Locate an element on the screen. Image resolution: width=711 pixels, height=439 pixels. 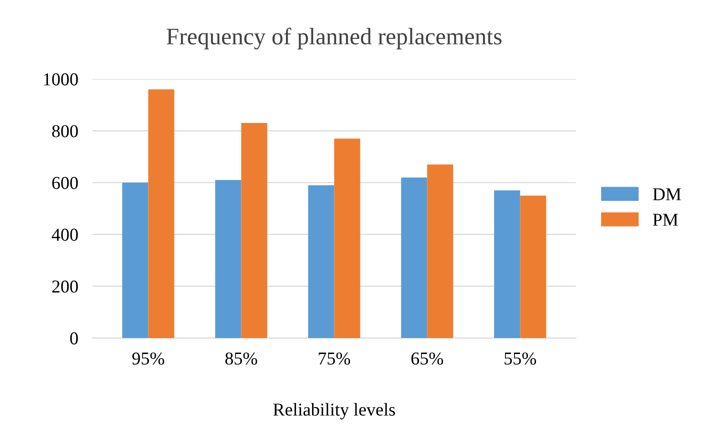
x-tick-label: 75% is located at coordinates (334, 358).